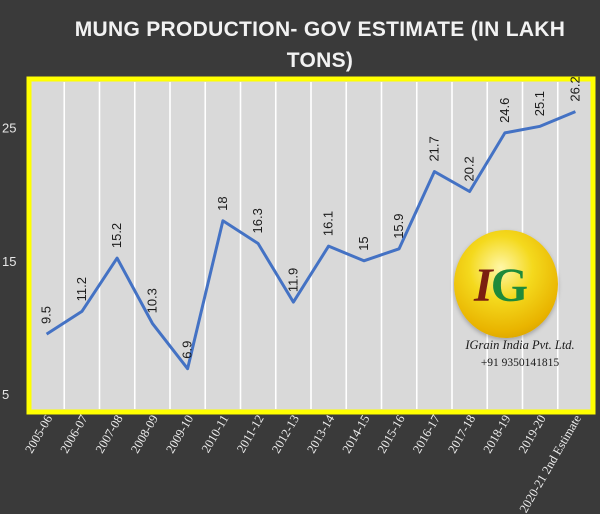 Image resolution: width=600 pixels, height=514 pixels. Describe the element at coordinates (574, 88) in the screenshot. I see `data-label: 26.2` at that location.